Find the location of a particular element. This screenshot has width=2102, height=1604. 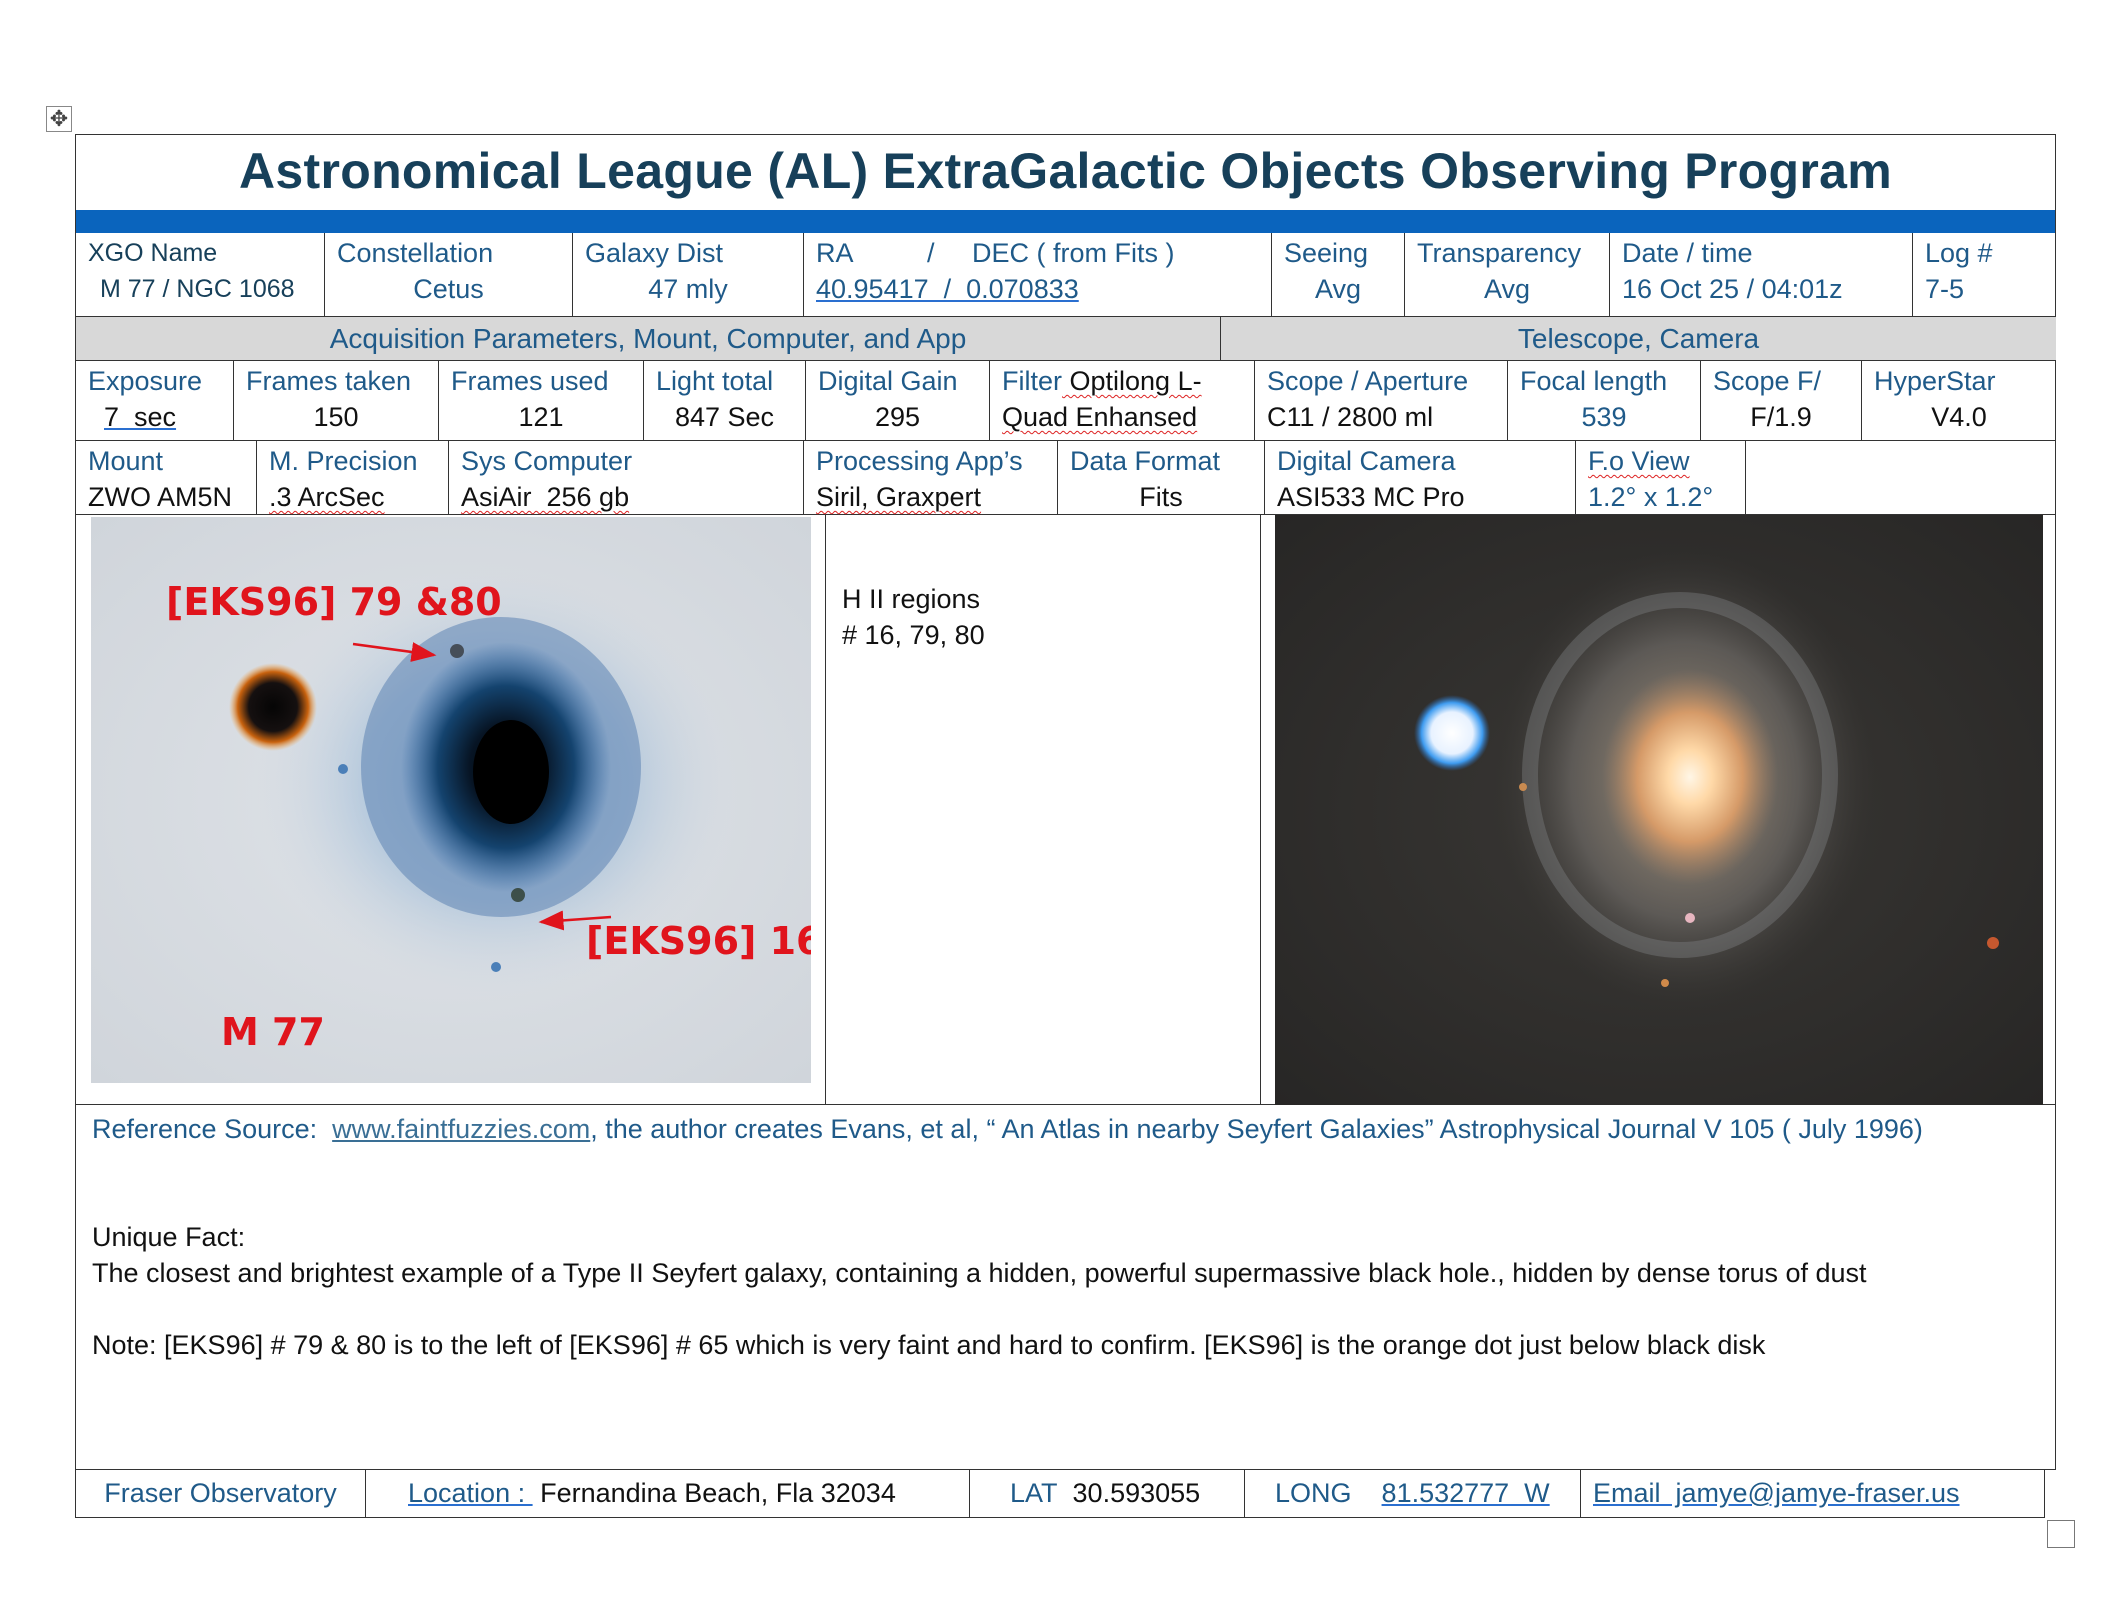

mount-cell: Mount ZWO AM5N is located at coordinates (166, 478).